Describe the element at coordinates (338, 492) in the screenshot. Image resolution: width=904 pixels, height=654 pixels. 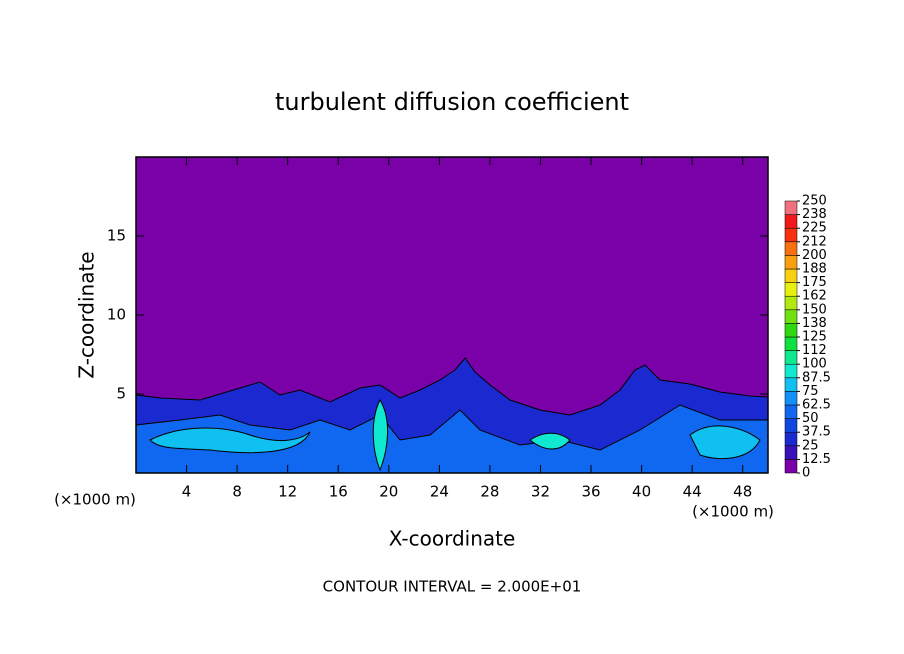
I see `x-tick-label: 16` at that location.